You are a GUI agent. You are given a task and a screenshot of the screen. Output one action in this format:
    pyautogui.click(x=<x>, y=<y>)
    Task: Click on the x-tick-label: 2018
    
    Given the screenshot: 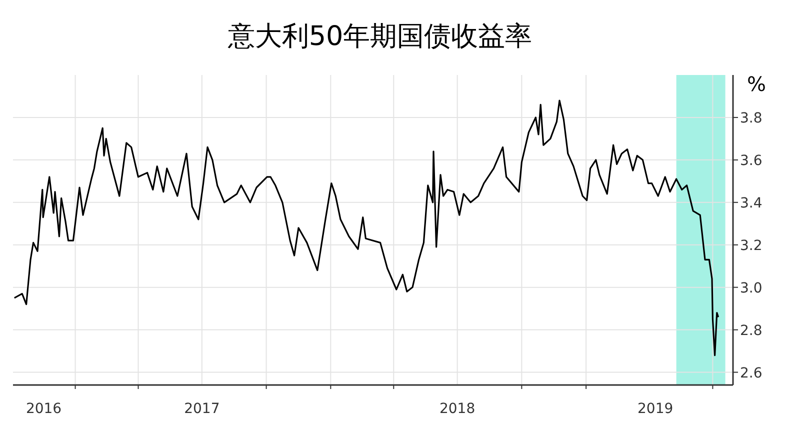 What is the action you would take?
    pyautogui.click(x=457, y=409)
    